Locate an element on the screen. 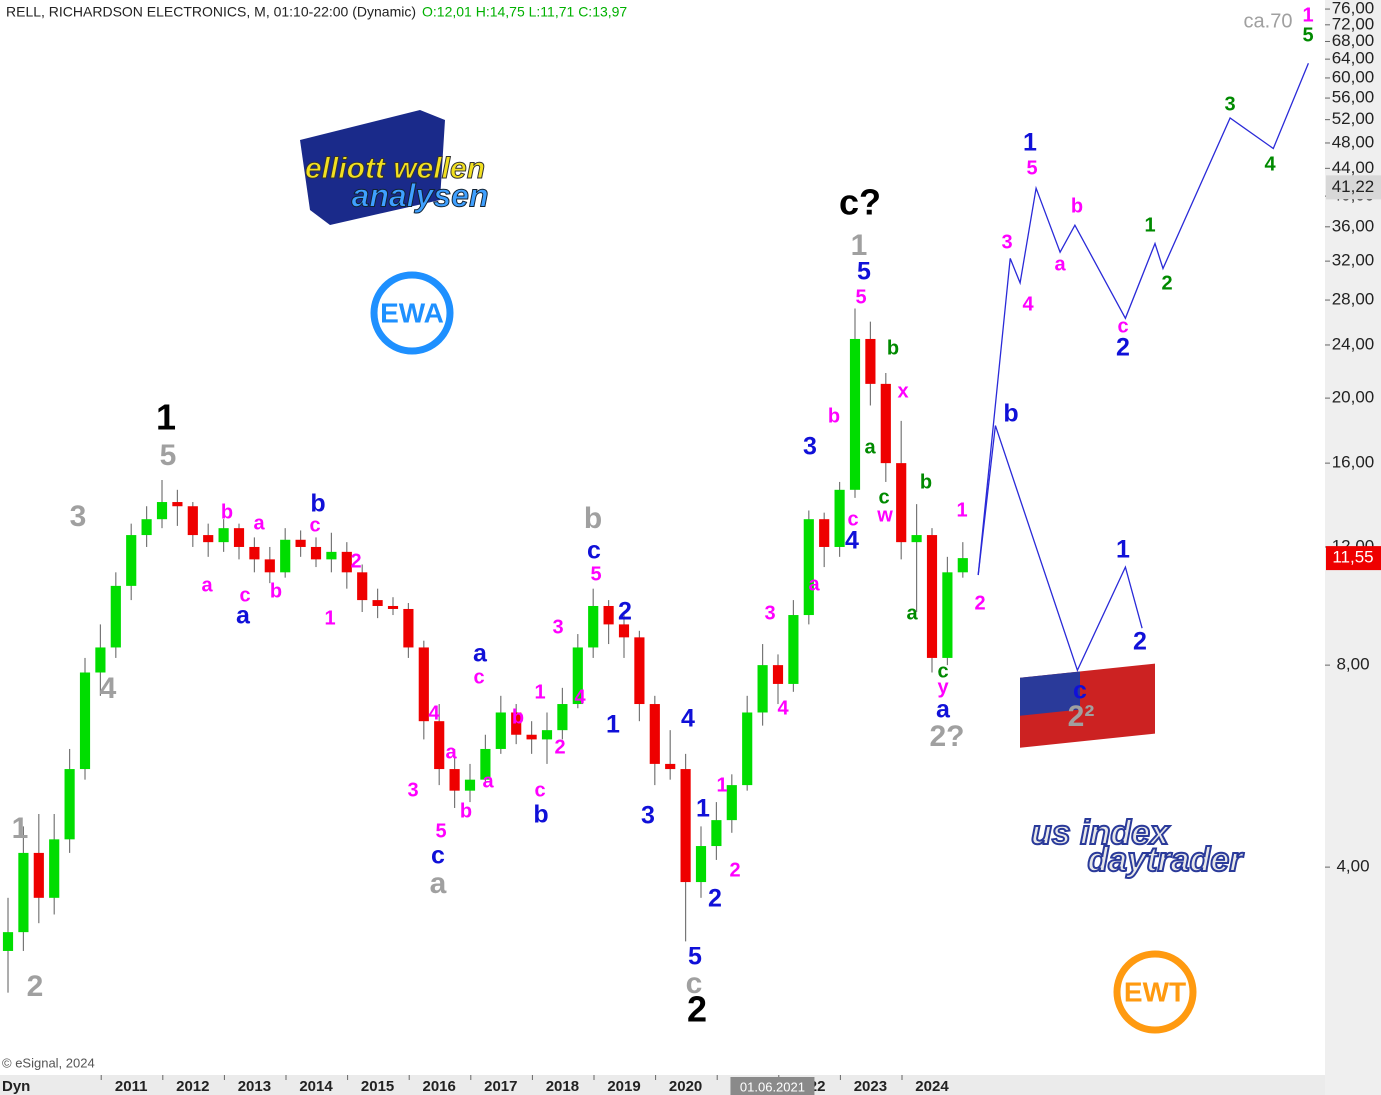  x-tick-label: 2016 is located at coordinates (439, 1086).